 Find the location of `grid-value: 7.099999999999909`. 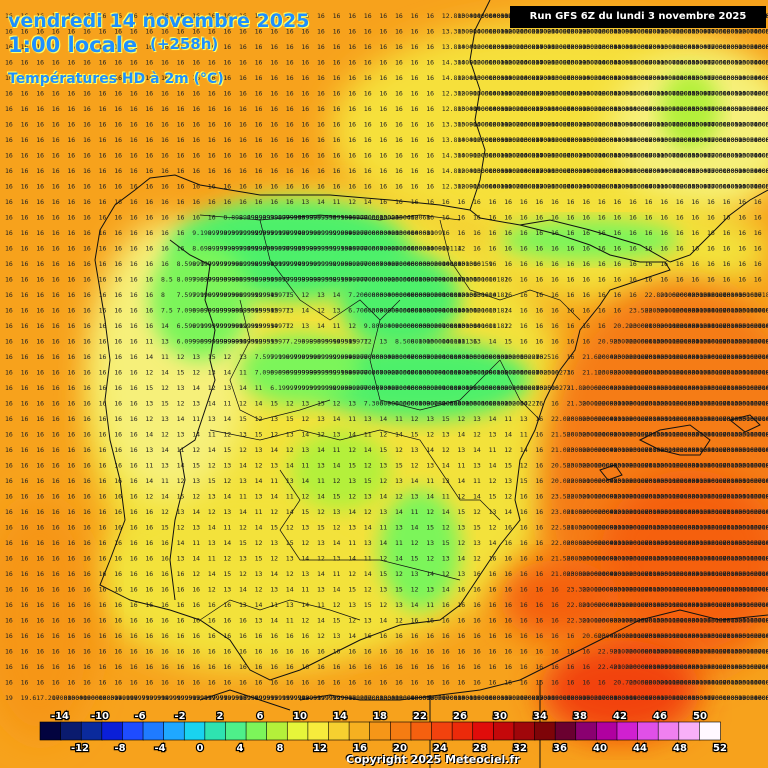

grid-value: 7.099999999999909 is located at coordinates (288, 373).